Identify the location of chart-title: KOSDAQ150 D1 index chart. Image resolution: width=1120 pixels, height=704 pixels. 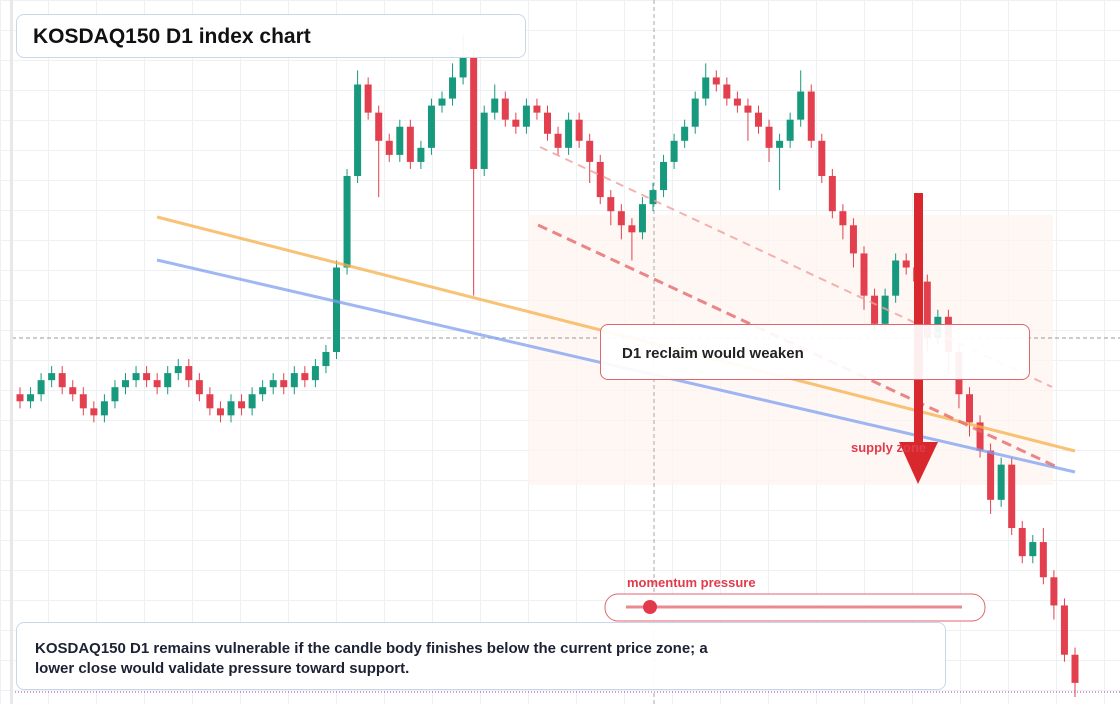
(271, 36).